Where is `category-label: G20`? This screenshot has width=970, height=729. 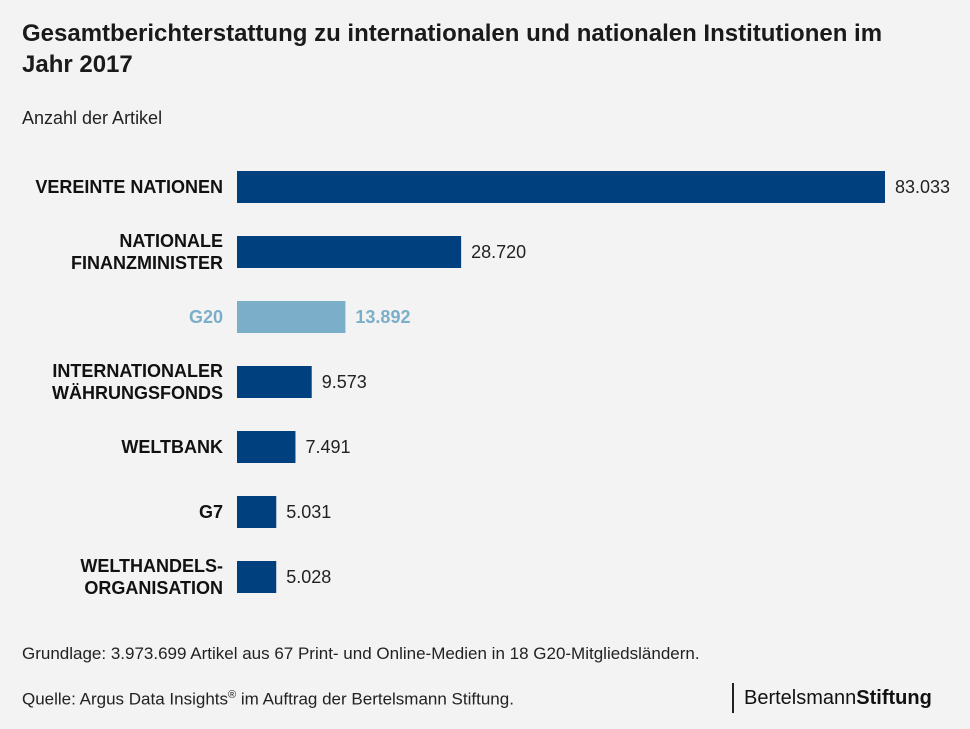
category-label: G20 is located at coordinates (206, 317).